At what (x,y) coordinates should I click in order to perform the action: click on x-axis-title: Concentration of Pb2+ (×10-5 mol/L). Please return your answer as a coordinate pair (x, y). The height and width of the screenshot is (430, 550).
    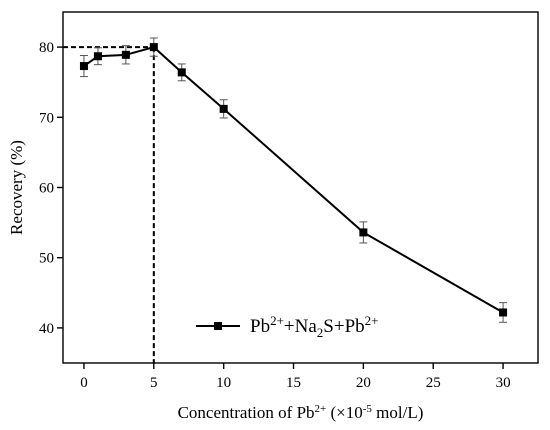
    Looking at the image, I should click on (301, 412).